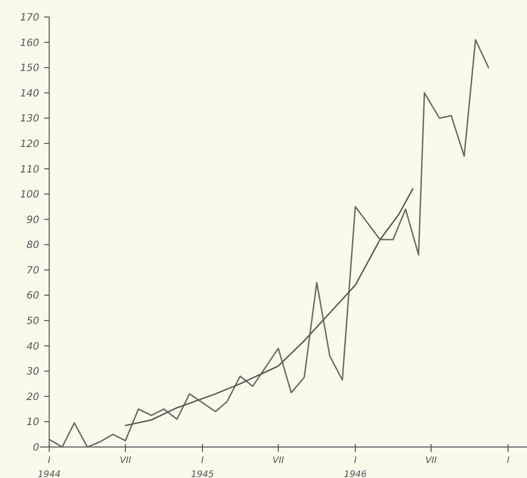 The width and height of the screenshot is (527, 478). What do you see at coordinates (356, 467) in the screenshot?
I see `x-tick-label: I 1946` at bounding box center [356, 467].